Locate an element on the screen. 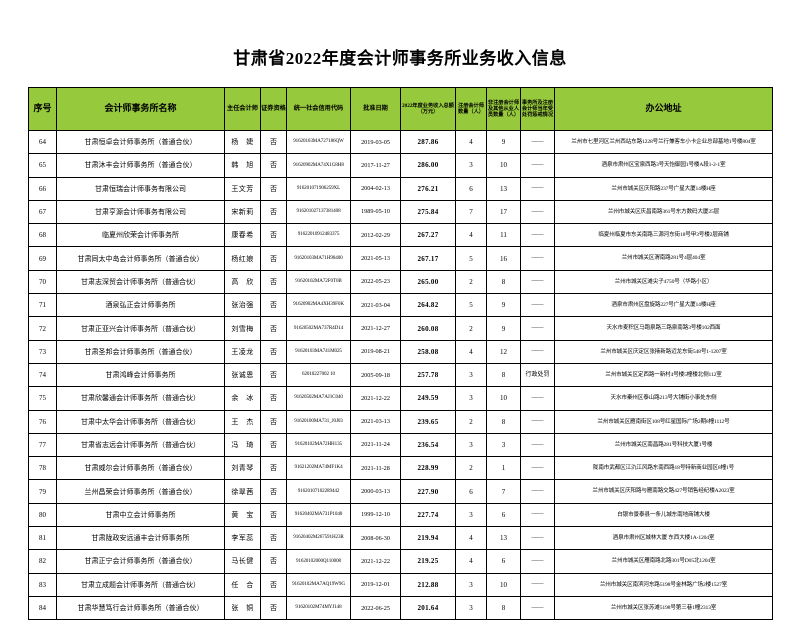 The height and width of the screenshot is (620, 800). cell-staff-count: 6 is located at coordinates (503, 515).